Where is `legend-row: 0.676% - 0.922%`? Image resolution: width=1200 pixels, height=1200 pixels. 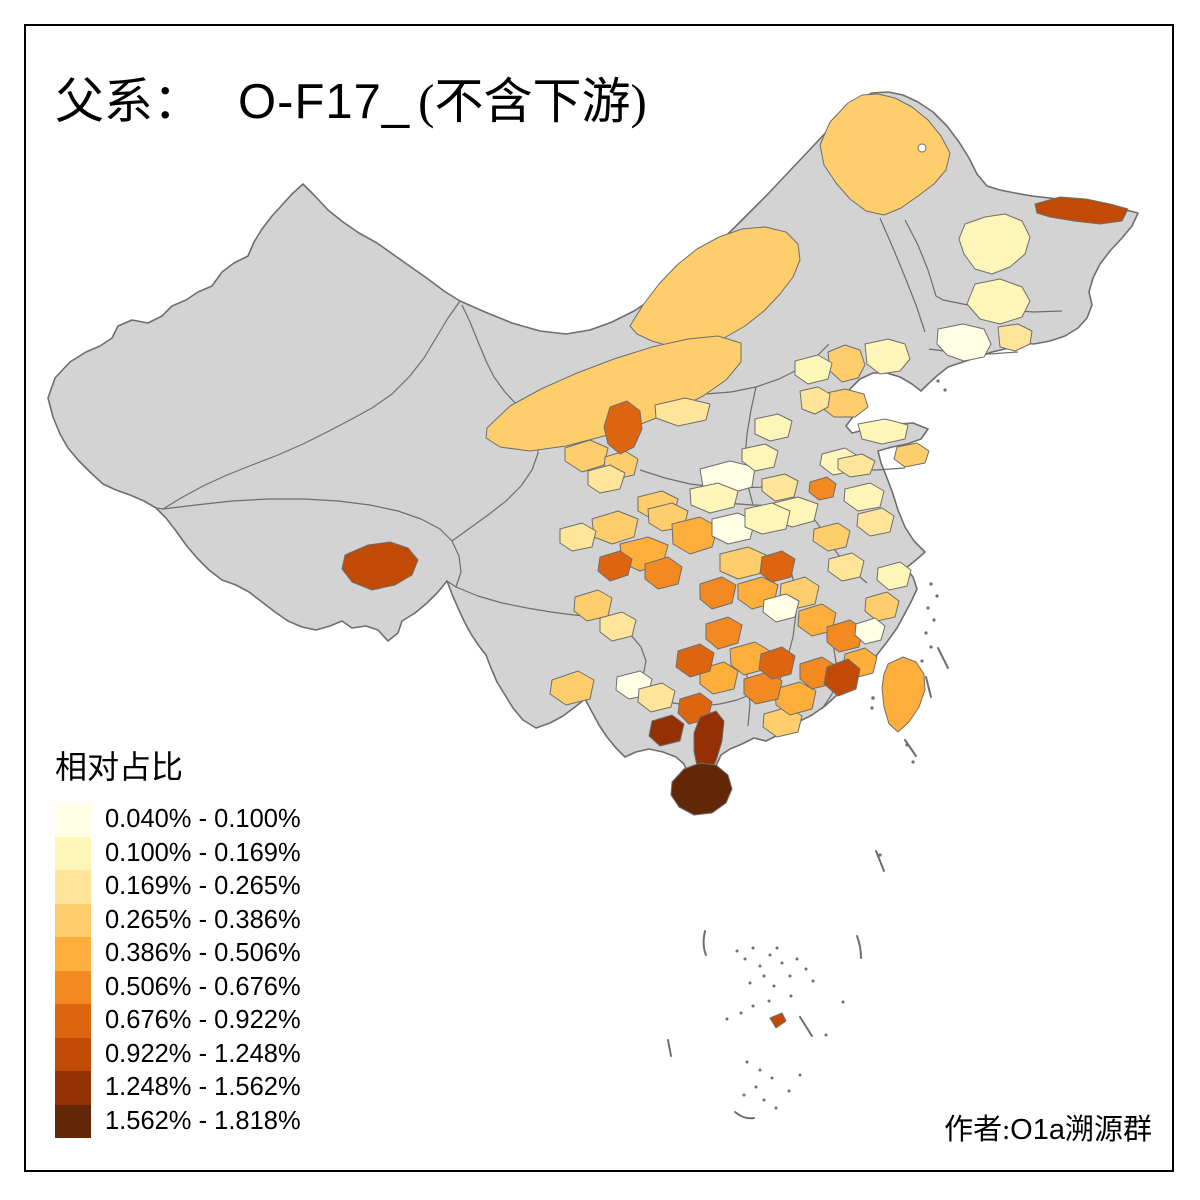
legend-row: 0.676% - 0.922% is located at coordinates (178, 1021).